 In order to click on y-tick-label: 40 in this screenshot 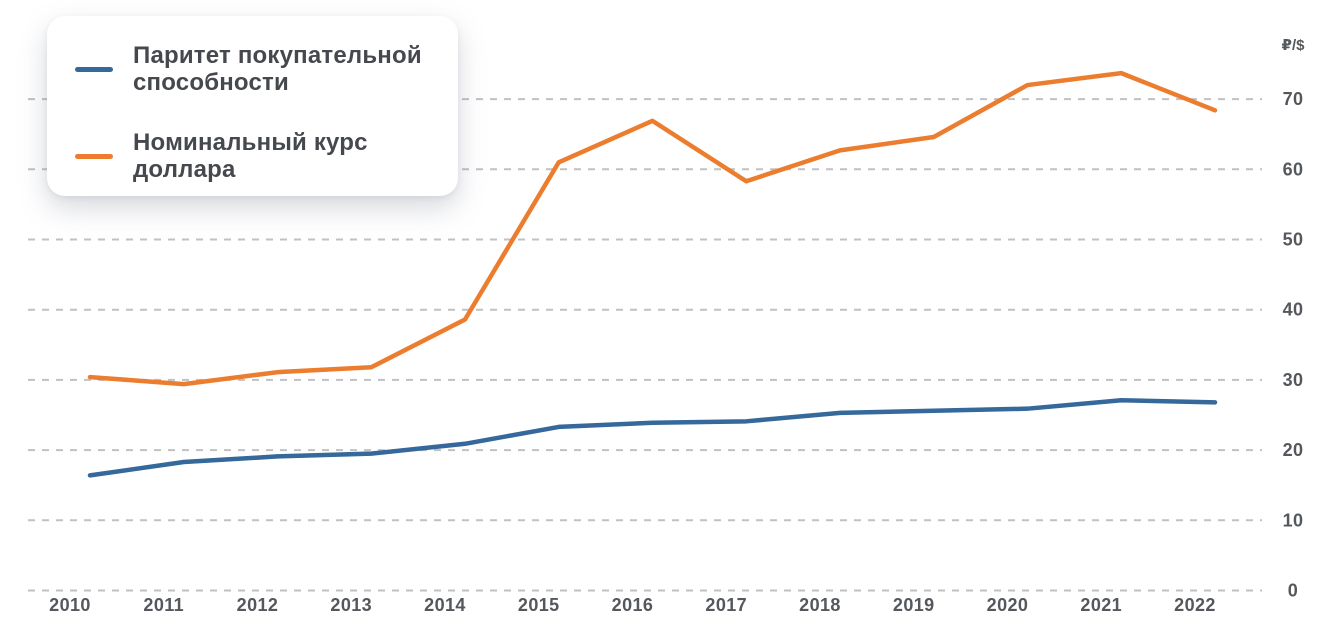, I will do `click(1293, 310)`.